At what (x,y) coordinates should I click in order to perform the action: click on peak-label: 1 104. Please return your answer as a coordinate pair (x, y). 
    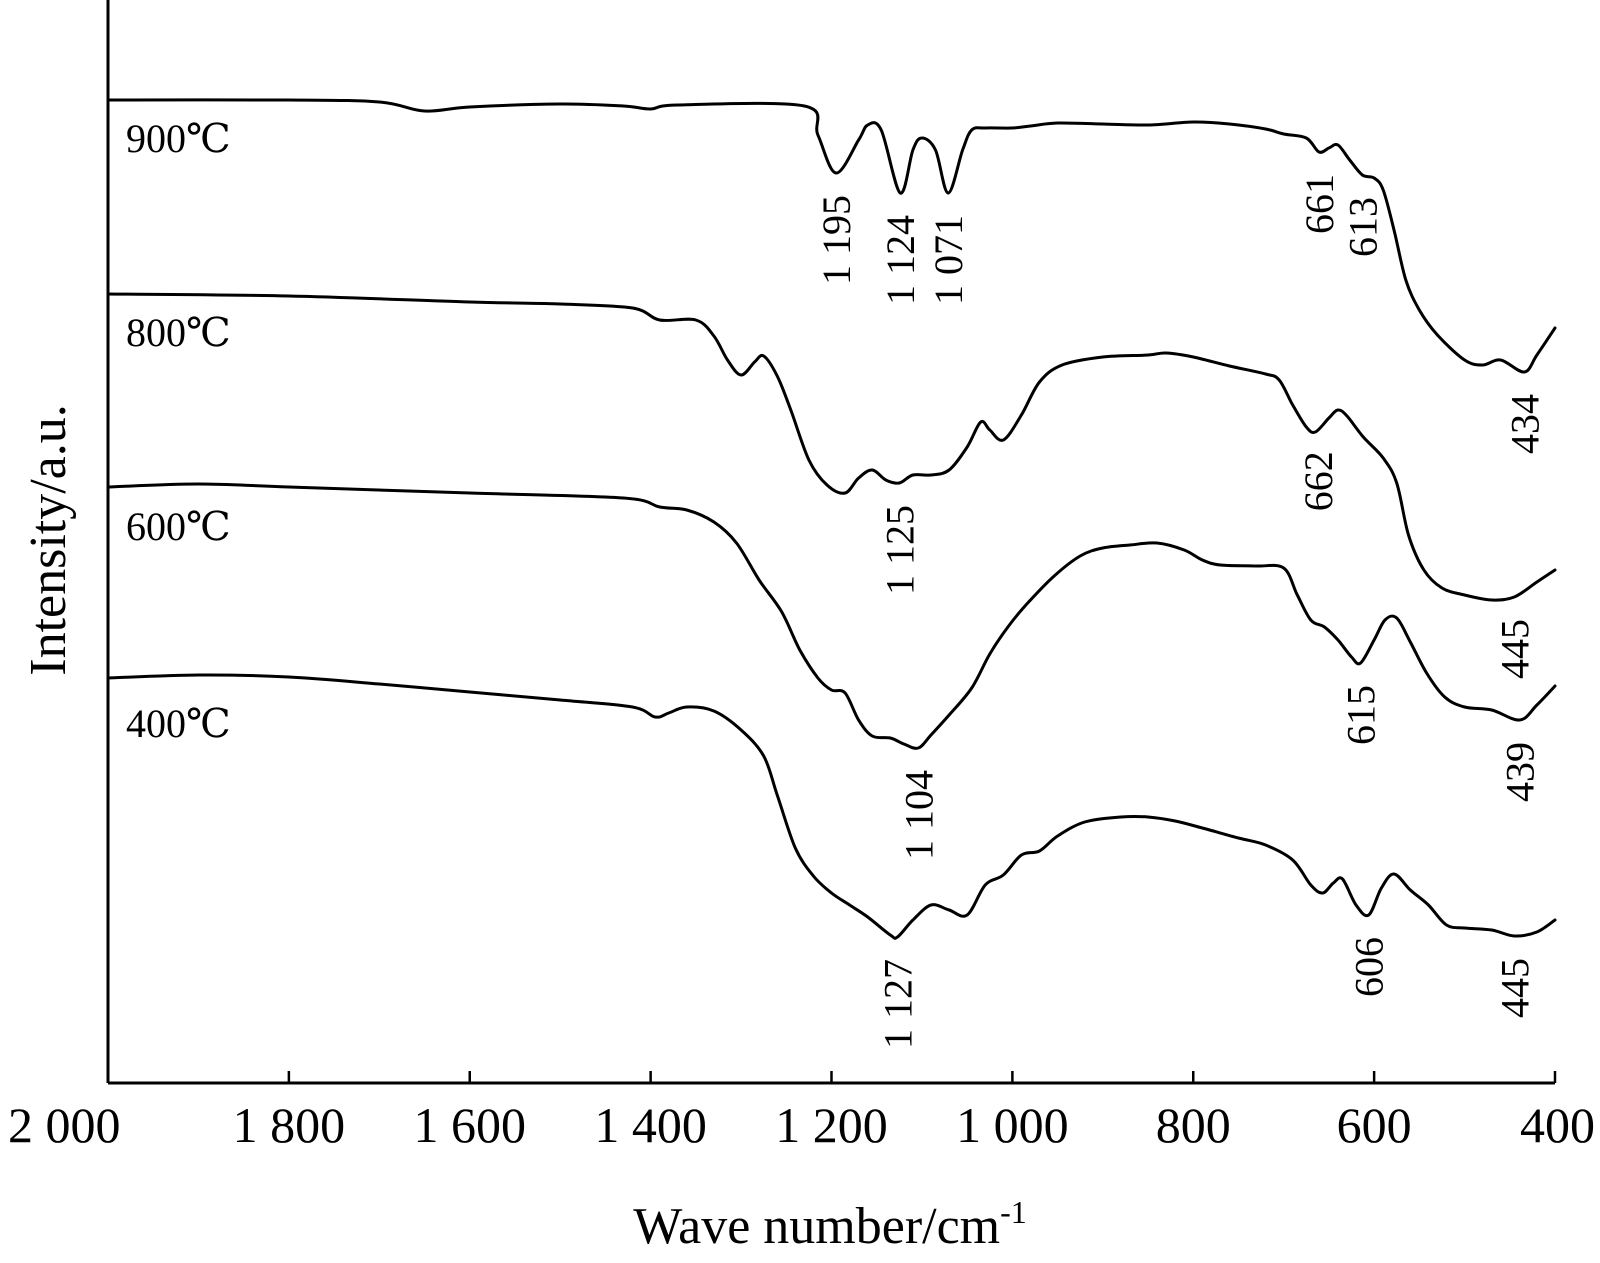
    Looking at the image, I should click on (918, 815).